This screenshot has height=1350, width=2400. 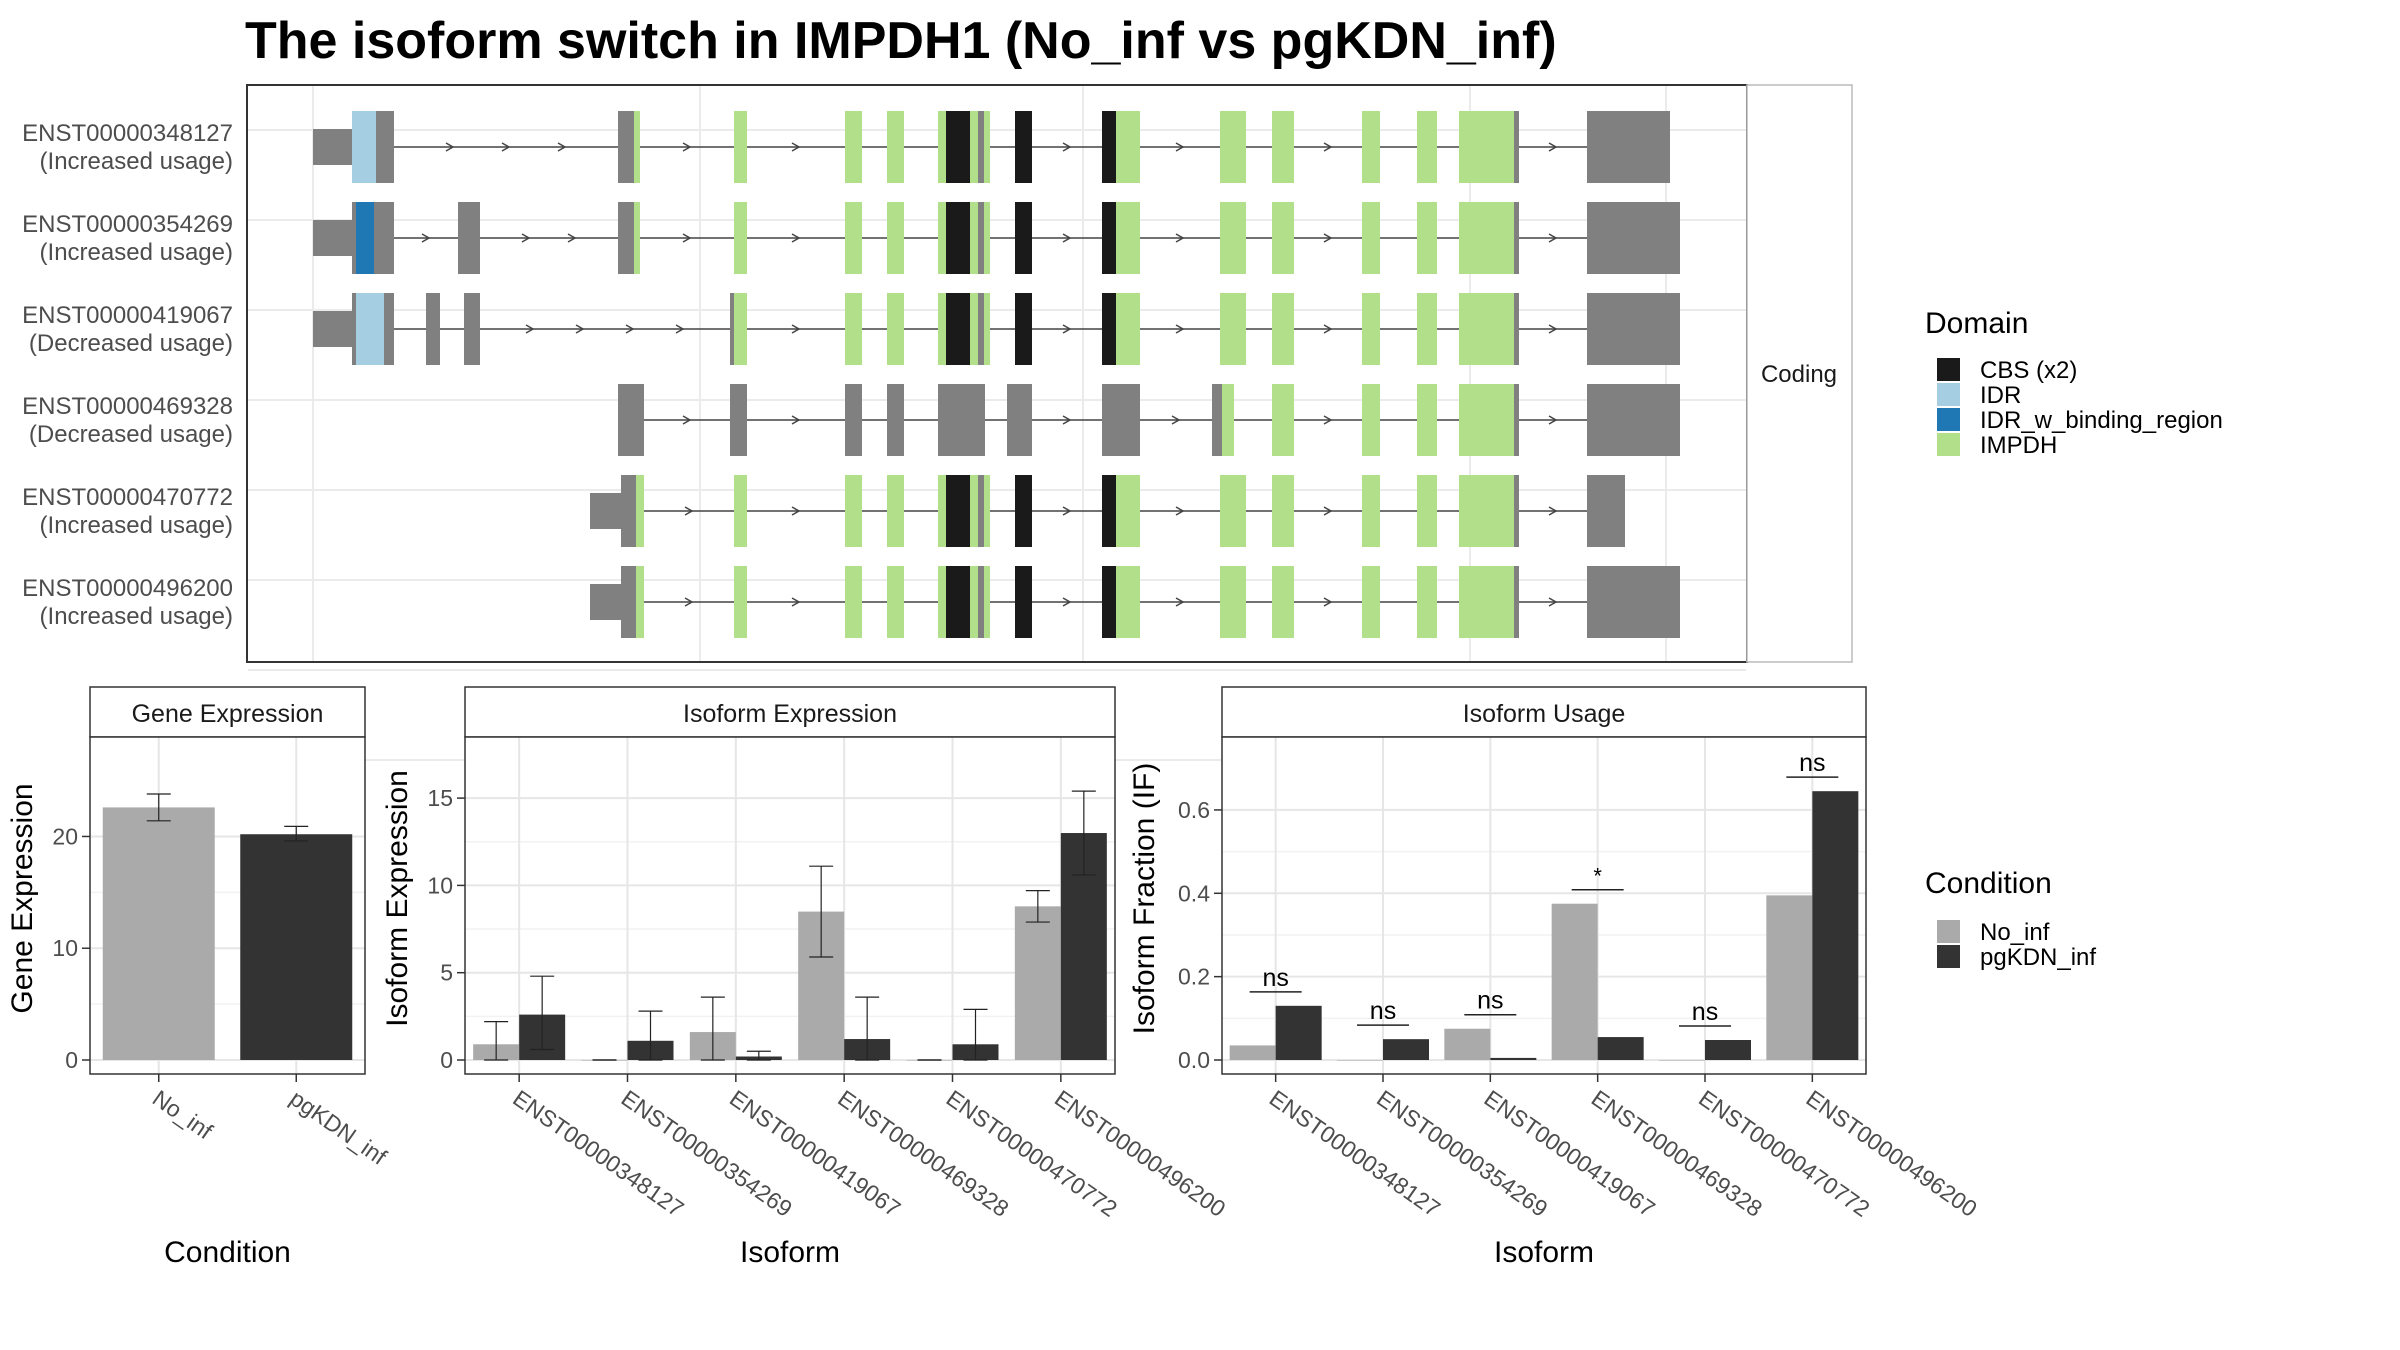 I want to click on y-tick-label: 10, so click(x=440, y=885).